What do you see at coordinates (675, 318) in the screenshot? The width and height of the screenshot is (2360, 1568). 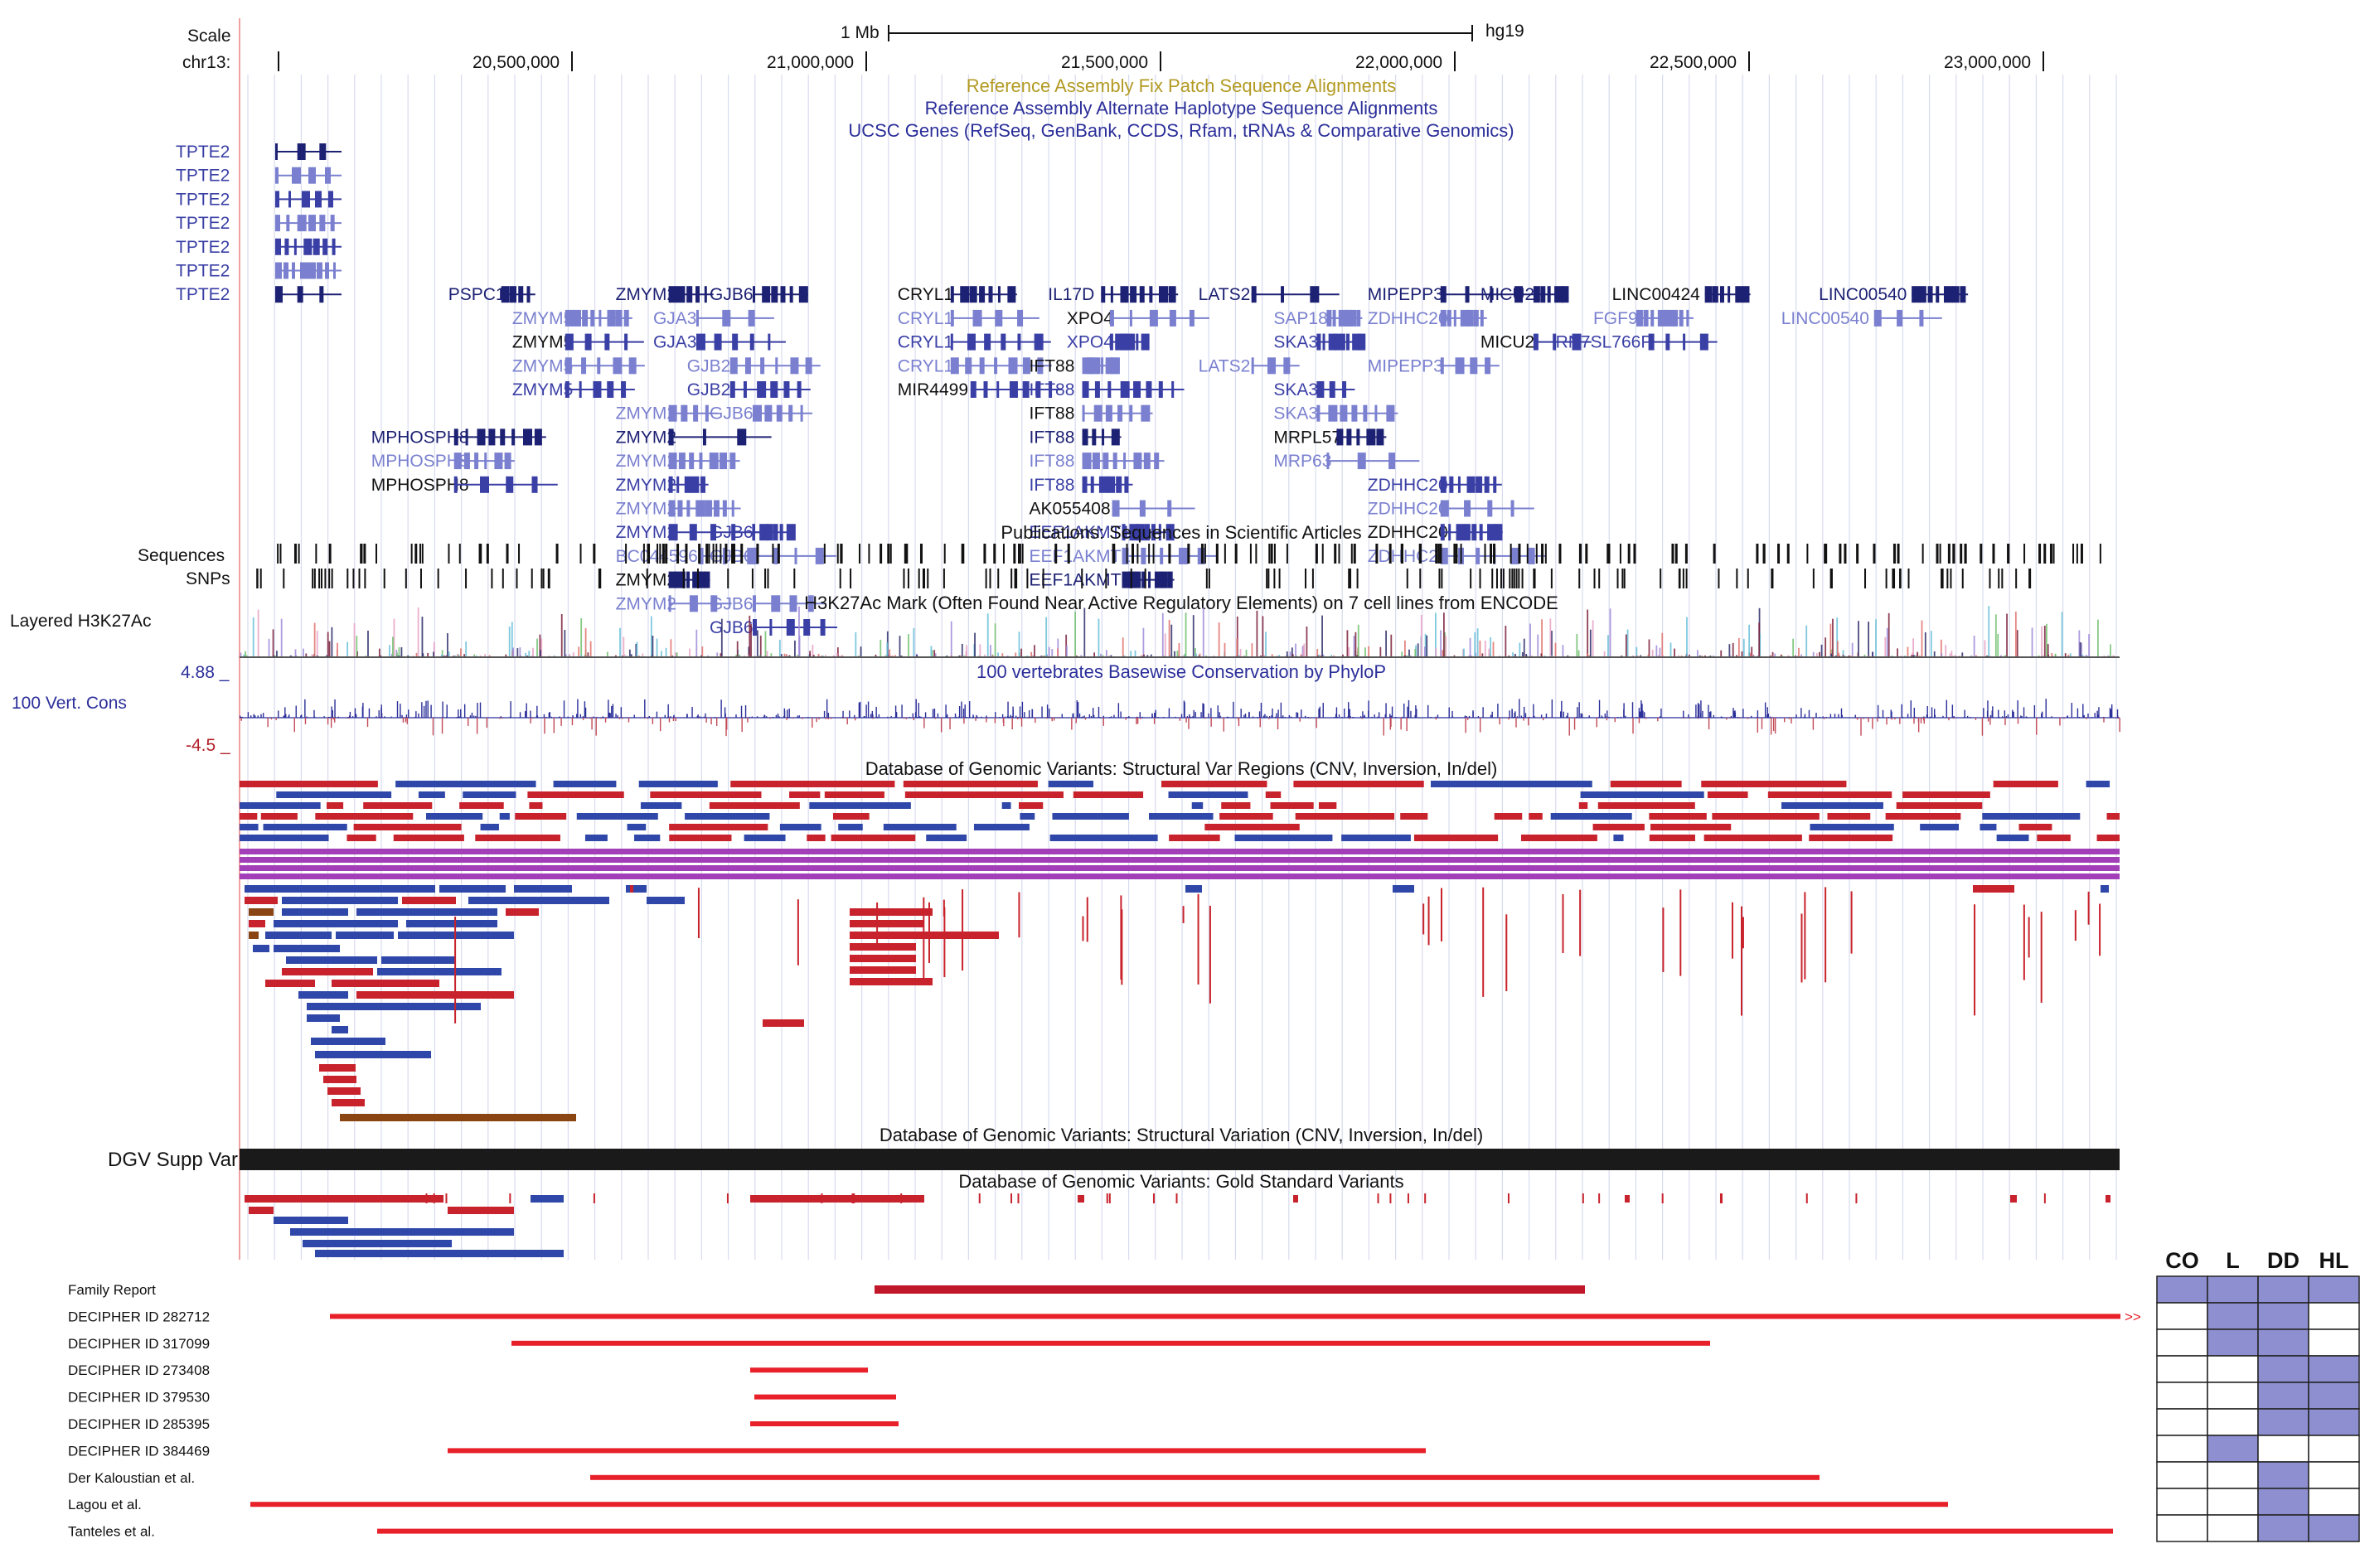 I see `gene-label: GJA3` at bounding box center [675, 318].